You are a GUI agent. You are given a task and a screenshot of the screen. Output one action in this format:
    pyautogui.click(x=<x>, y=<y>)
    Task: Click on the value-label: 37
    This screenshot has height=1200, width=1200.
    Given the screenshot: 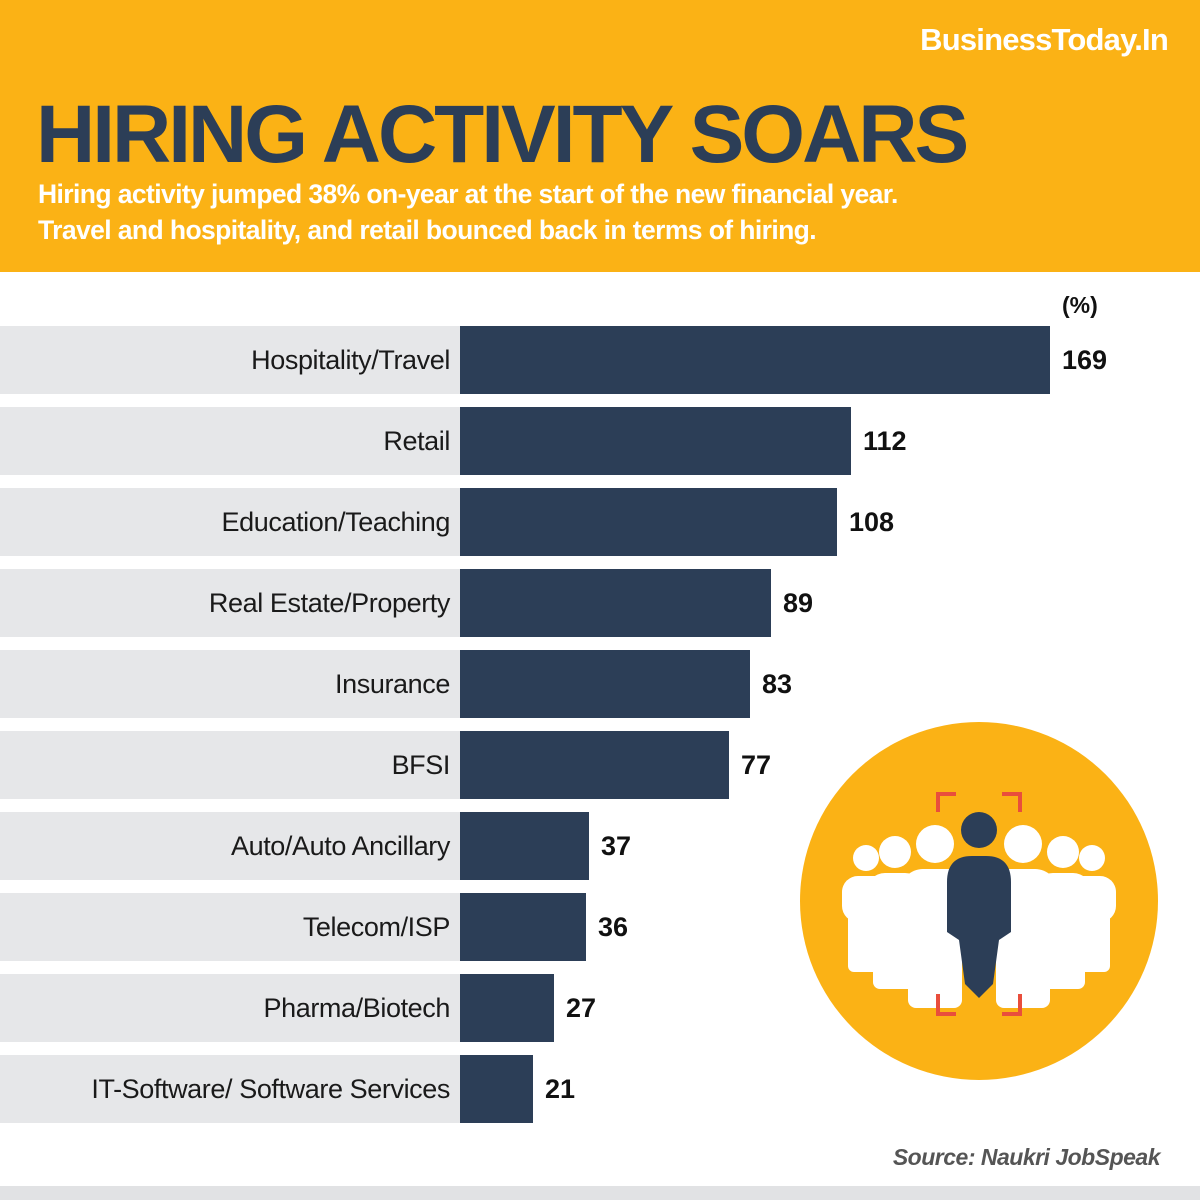 What is the action you would take?
    pyautogui.click(x=616, y=846)
    